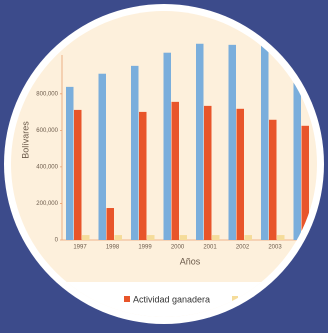  Describe the element at coordinates (25, 140) in the screenshot. I see `y-axis-label: Bolívares` at that location.